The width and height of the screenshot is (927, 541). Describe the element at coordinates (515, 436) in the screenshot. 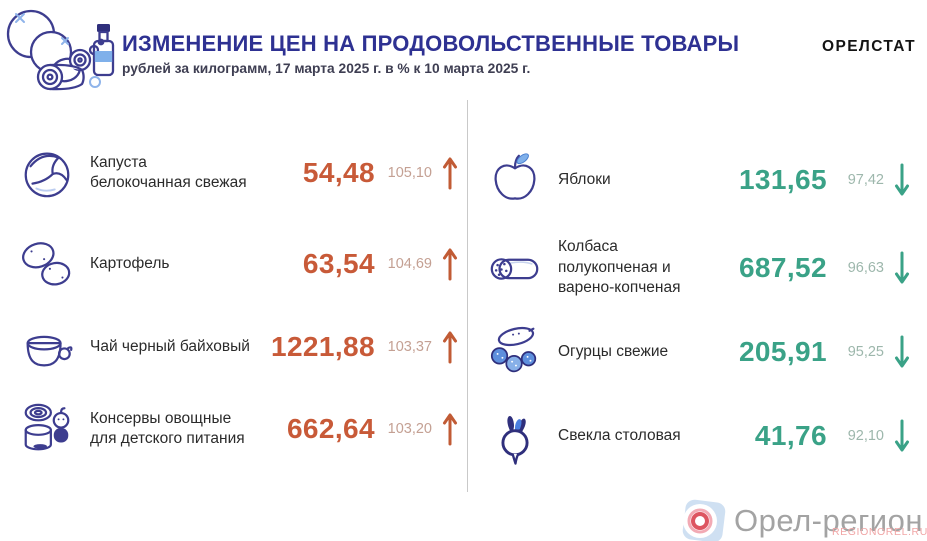

I see `beet-icon` at that location.